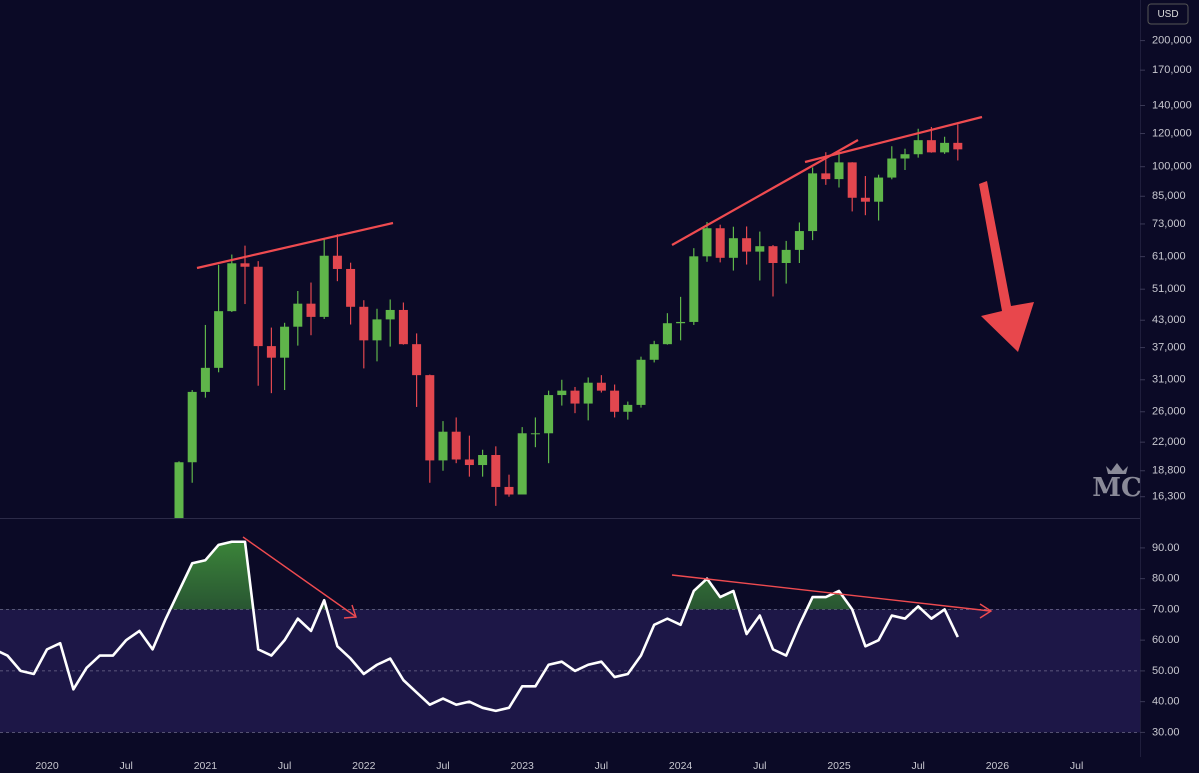  I want to click on y-tick-label: 30.00, so click(1166, 732).